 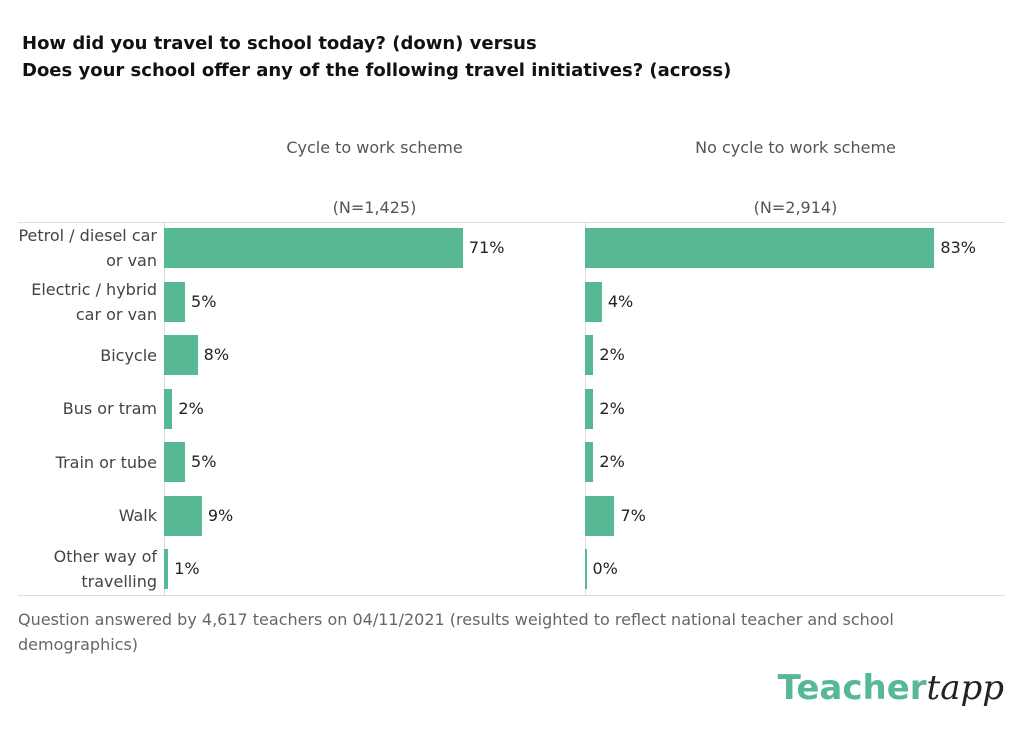 I want to click on panel-title: Cycle to work scheme, so click(x=374, y=147).